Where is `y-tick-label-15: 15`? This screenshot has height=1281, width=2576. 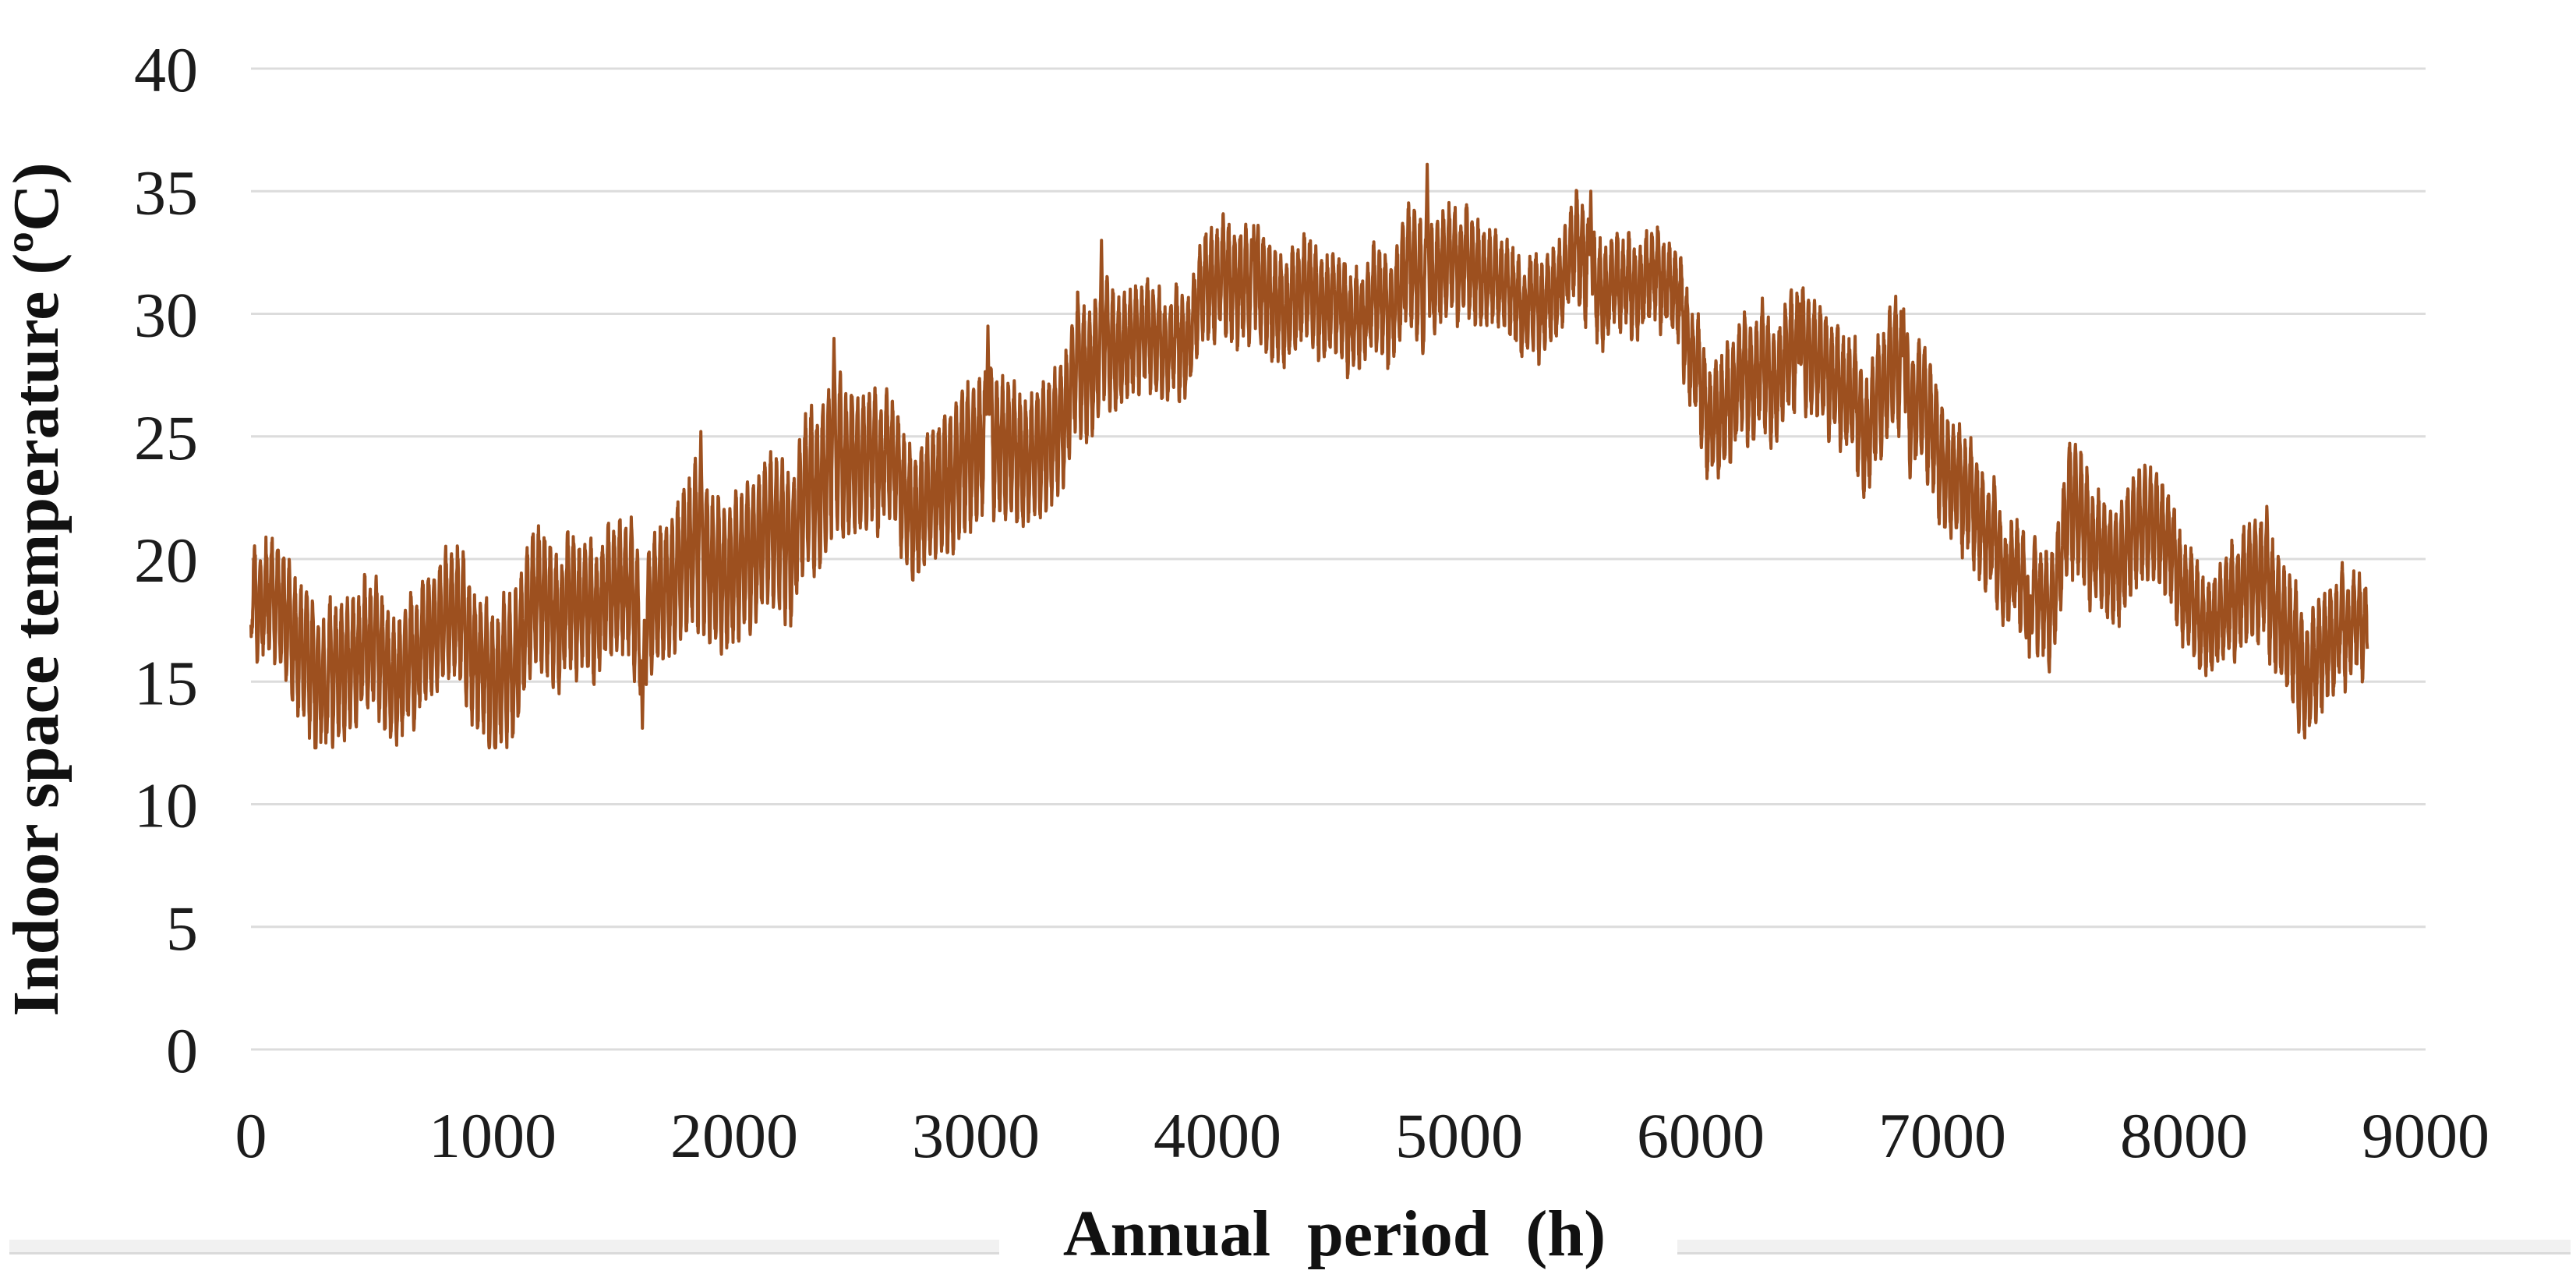
y-tick-label-15: 15 is located at coordinates (166, 682).